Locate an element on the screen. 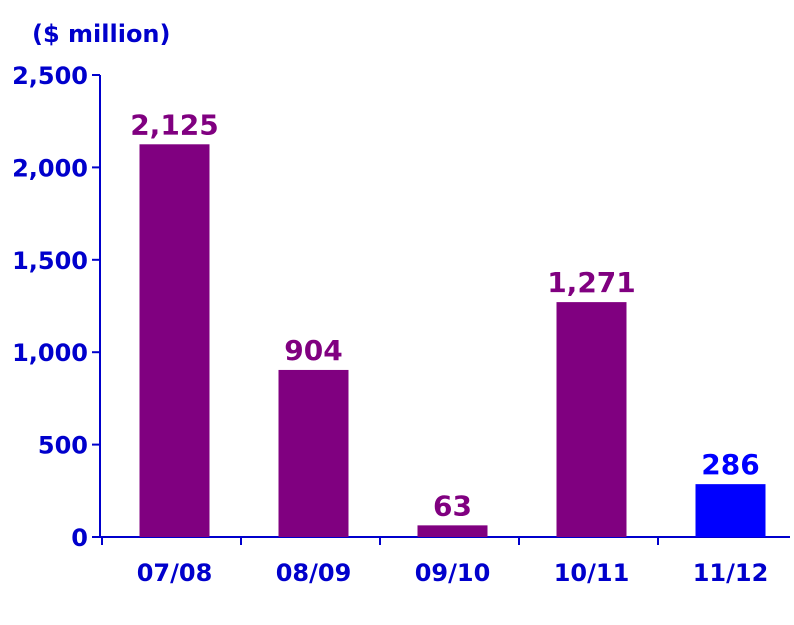 This screenshot has height=625, width=794. y-tick-label: 1,500 is located at coordinates (50, 261).